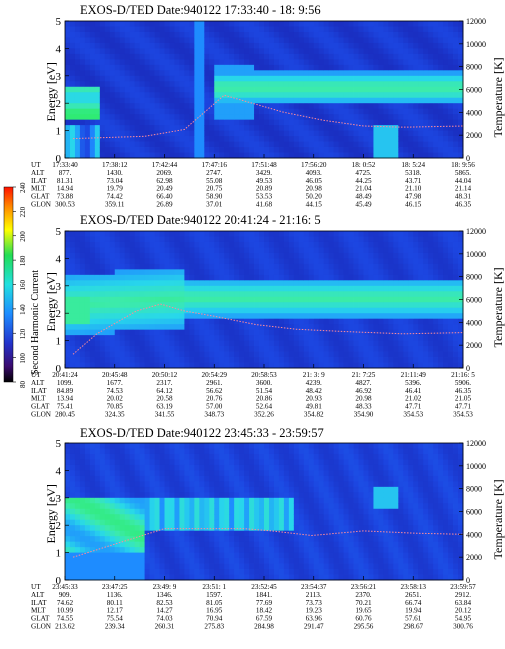 This screenshot has height=649, width=505. Describe the element at coordinates (474, 67) in the screenshot. I see `y2-tick-label: 8000` at that location.